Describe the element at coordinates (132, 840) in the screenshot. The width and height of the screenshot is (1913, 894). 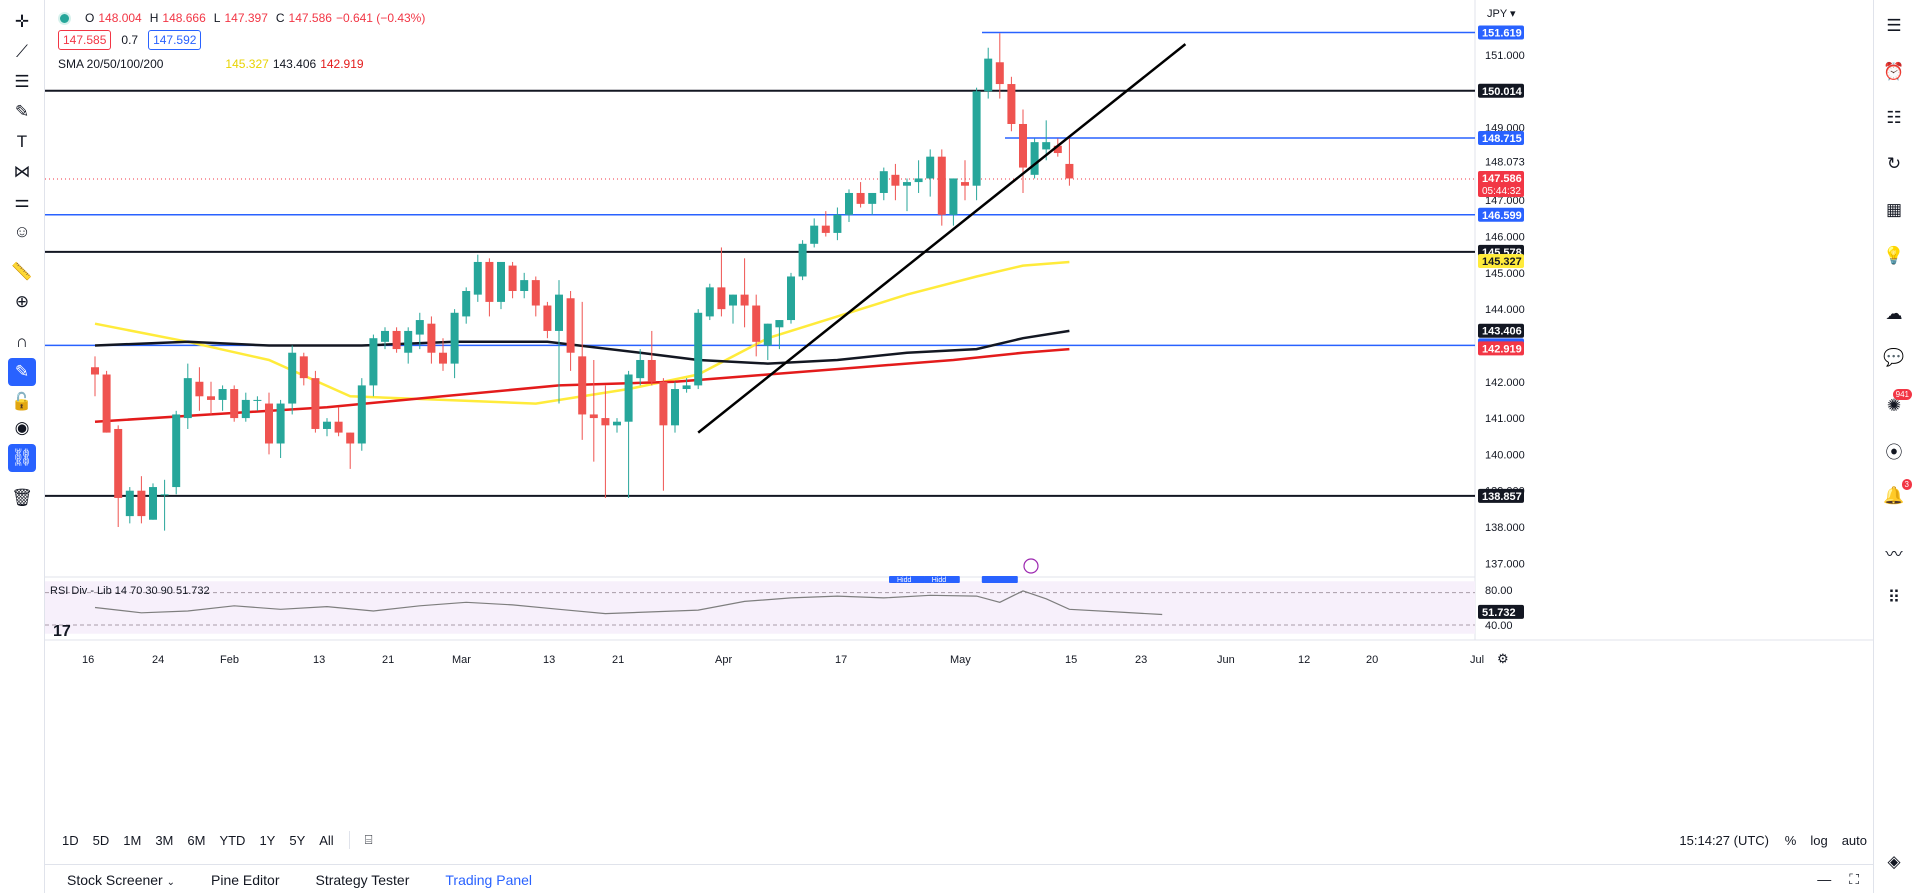
I see `timeframe-1m: 1M` at that location.